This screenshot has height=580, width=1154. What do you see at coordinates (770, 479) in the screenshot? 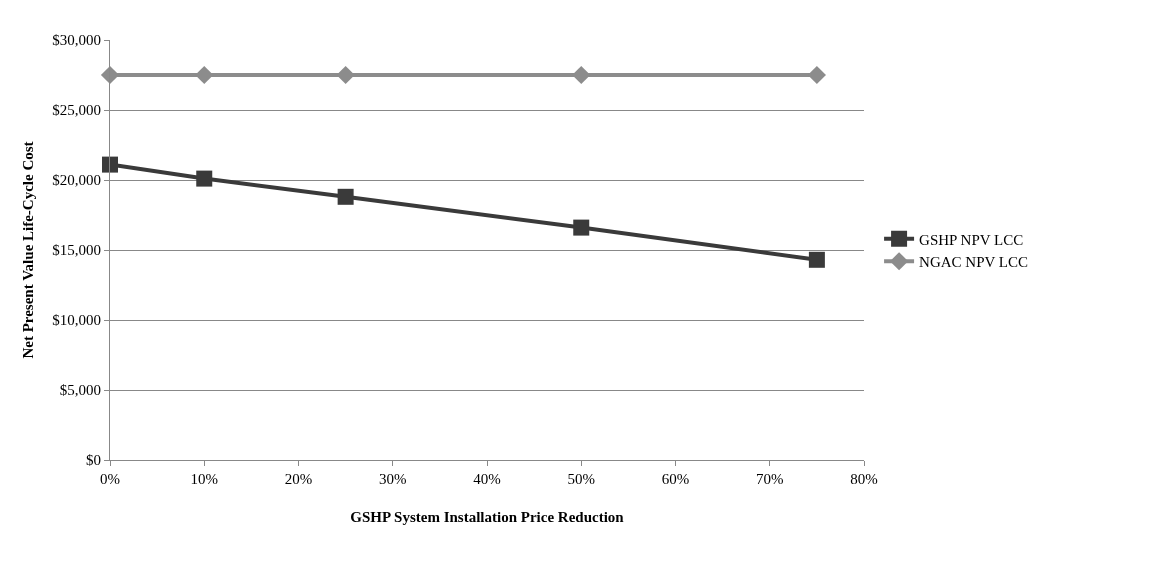
I see `x-tick-label: 70%` at bounding box center [770, 479].